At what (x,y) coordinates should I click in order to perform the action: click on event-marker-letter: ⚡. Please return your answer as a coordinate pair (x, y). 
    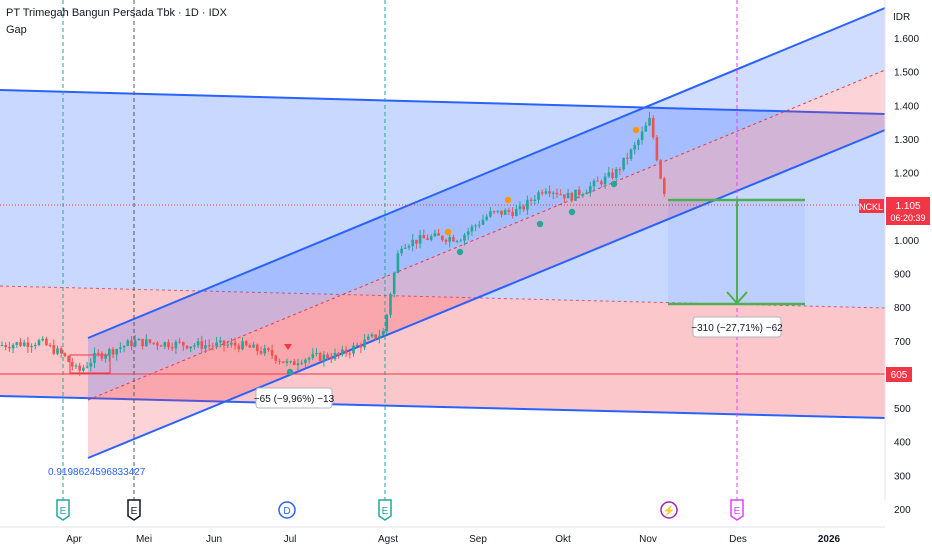
    Looking at the image, I should click on (669, 510).